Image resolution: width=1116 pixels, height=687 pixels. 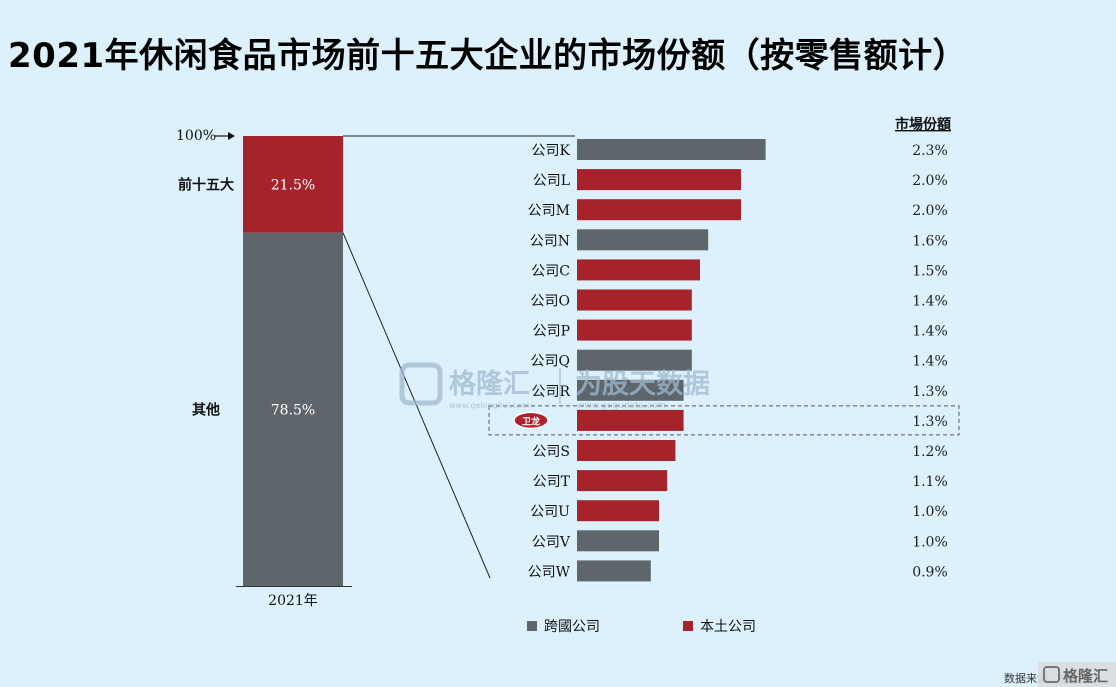 I want to click on stacked-bar-2021: 21.5% 前十五大 78.5% 其他 2021年 100%, so click(x=264, y=368).